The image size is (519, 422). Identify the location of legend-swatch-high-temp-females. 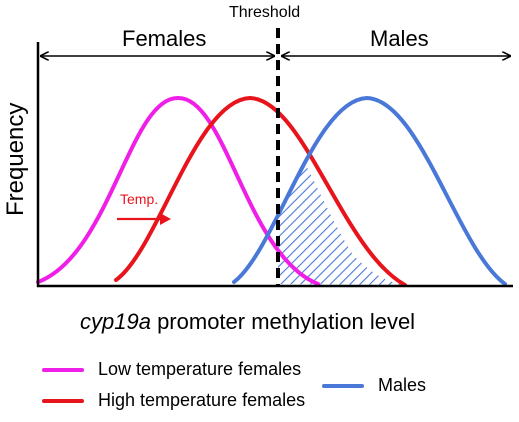
(63, 400).